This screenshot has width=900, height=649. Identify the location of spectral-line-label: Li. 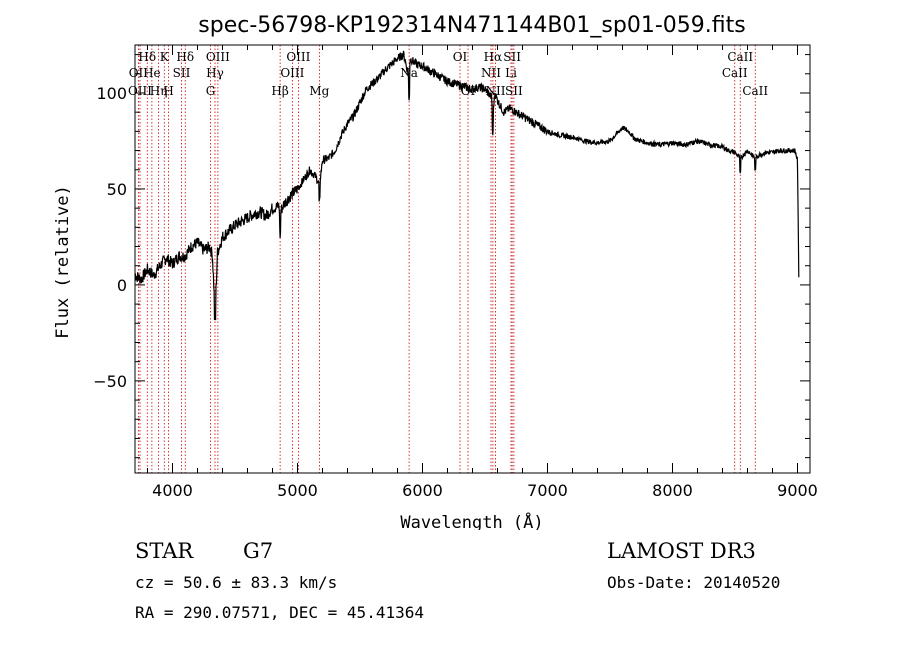
(511, 73).